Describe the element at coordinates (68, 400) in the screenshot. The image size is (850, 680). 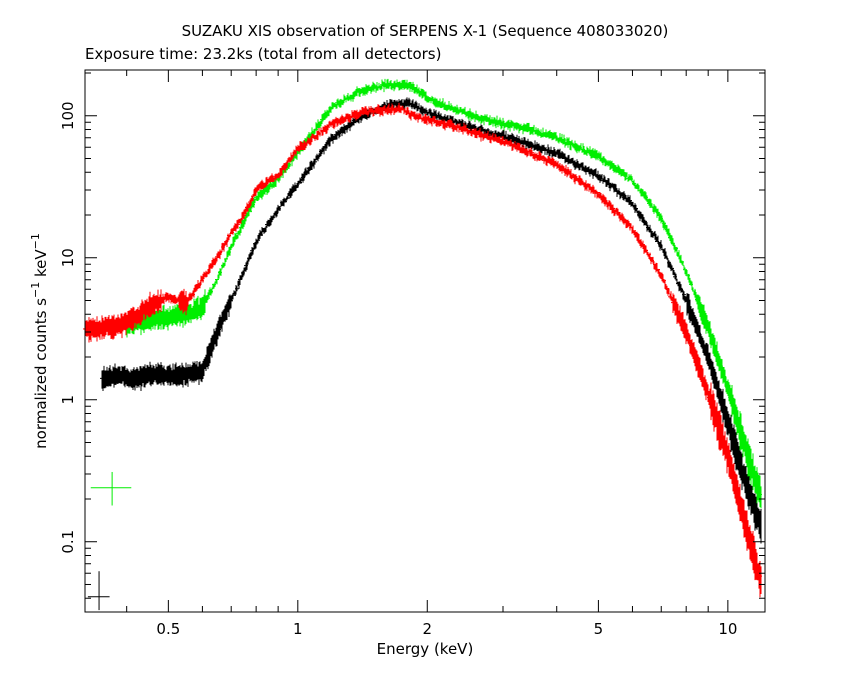
I see `y-tick-label: 1` at that location.